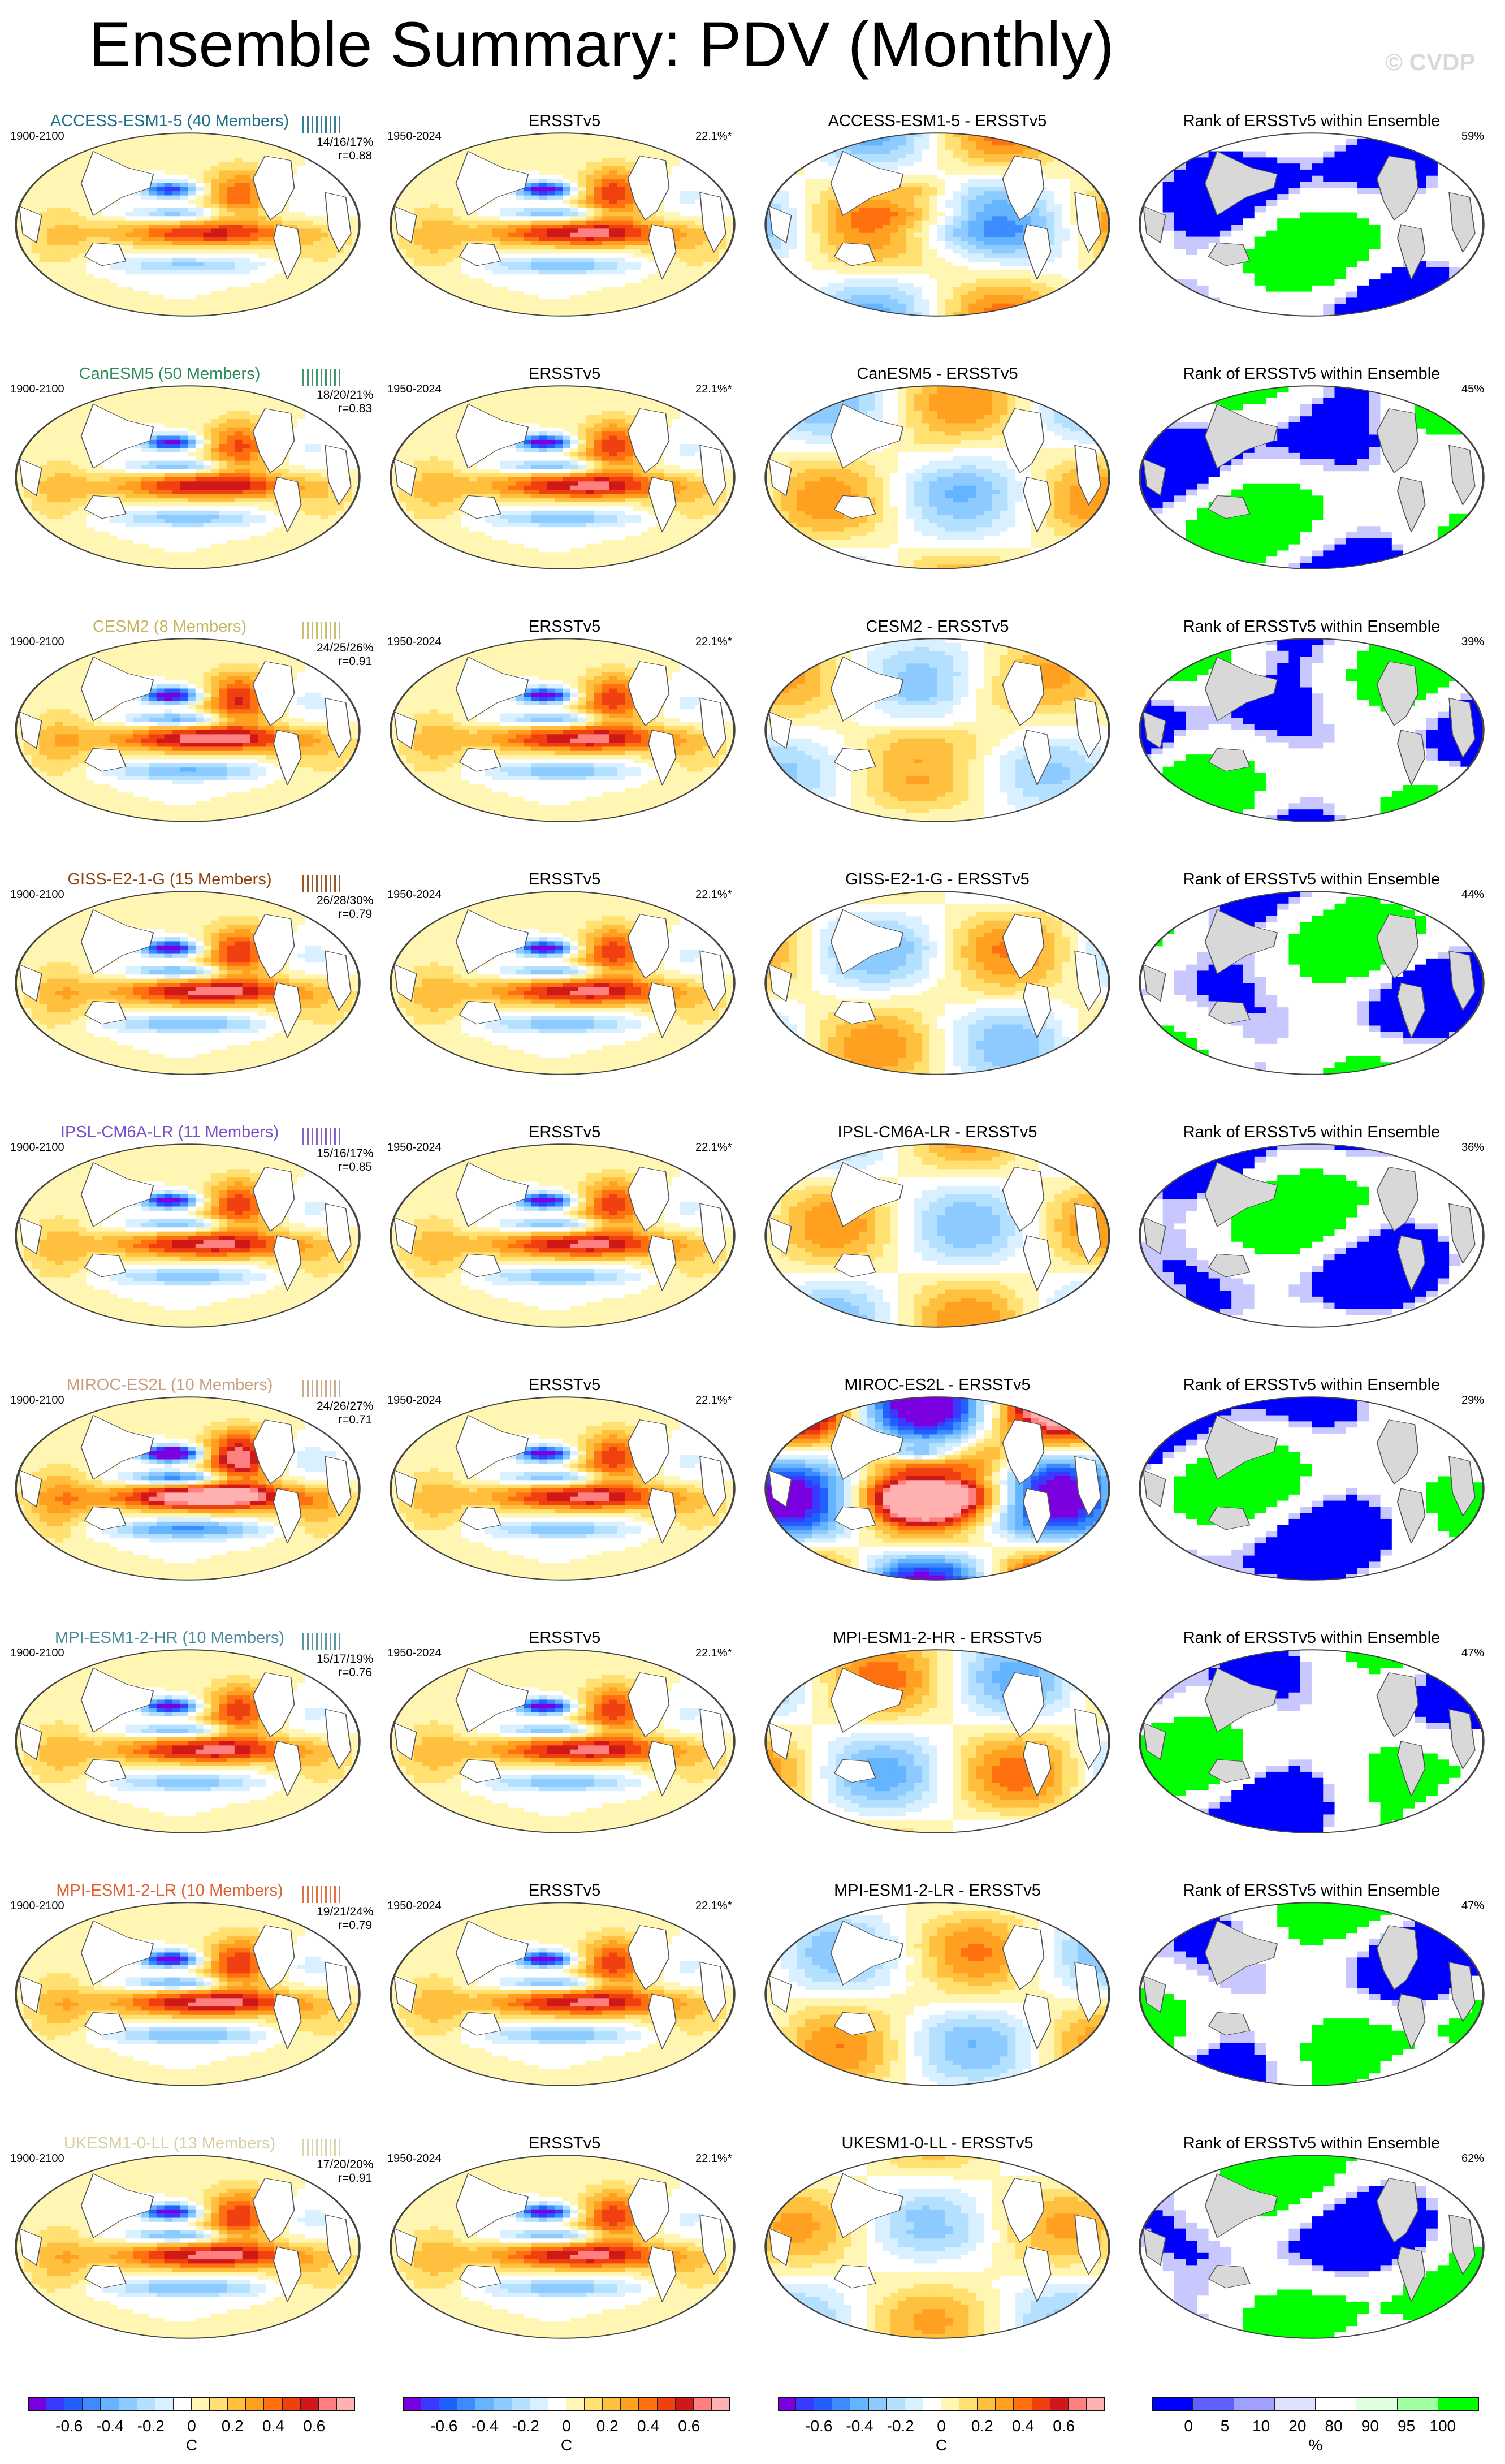  Describe the element at coordinates (355, 409) in the screenshot. I see `pattern-correlation: r=0.83` at that location.